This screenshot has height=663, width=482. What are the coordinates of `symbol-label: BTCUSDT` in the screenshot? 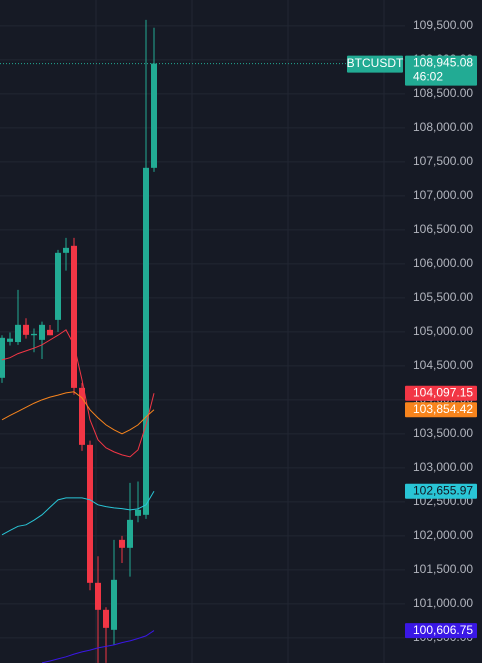 It's located at (375, 63).